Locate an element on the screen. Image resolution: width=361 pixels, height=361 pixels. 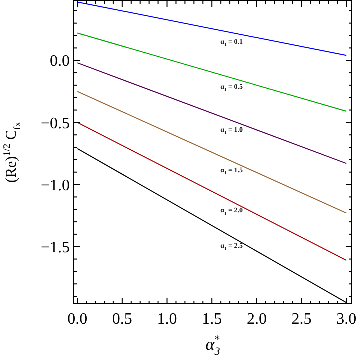
x-tick-label: 0.5 is located at coordinates (122, 319).